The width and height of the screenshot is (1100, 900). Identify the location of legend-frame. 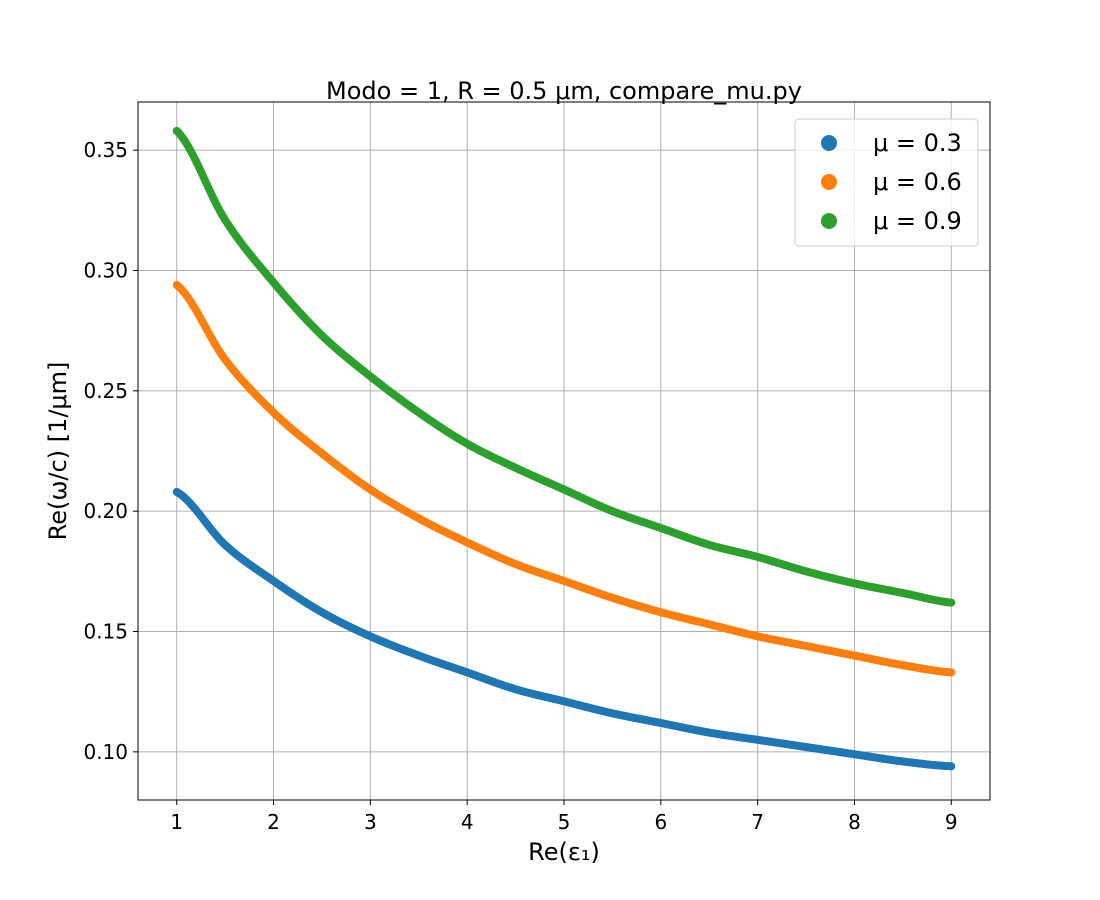
(886, 182).